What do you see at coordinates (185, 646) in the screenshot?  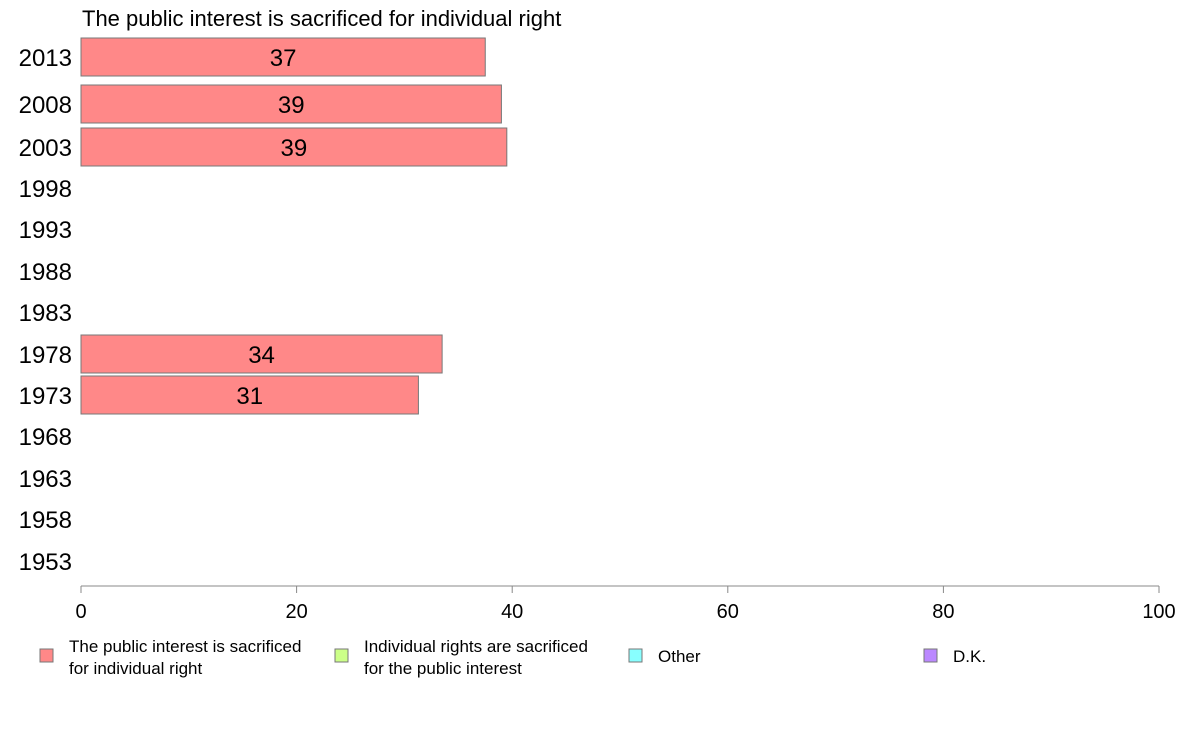 I see `legend-label: The public interest is sacrificed` at bounding box center [185, 646].